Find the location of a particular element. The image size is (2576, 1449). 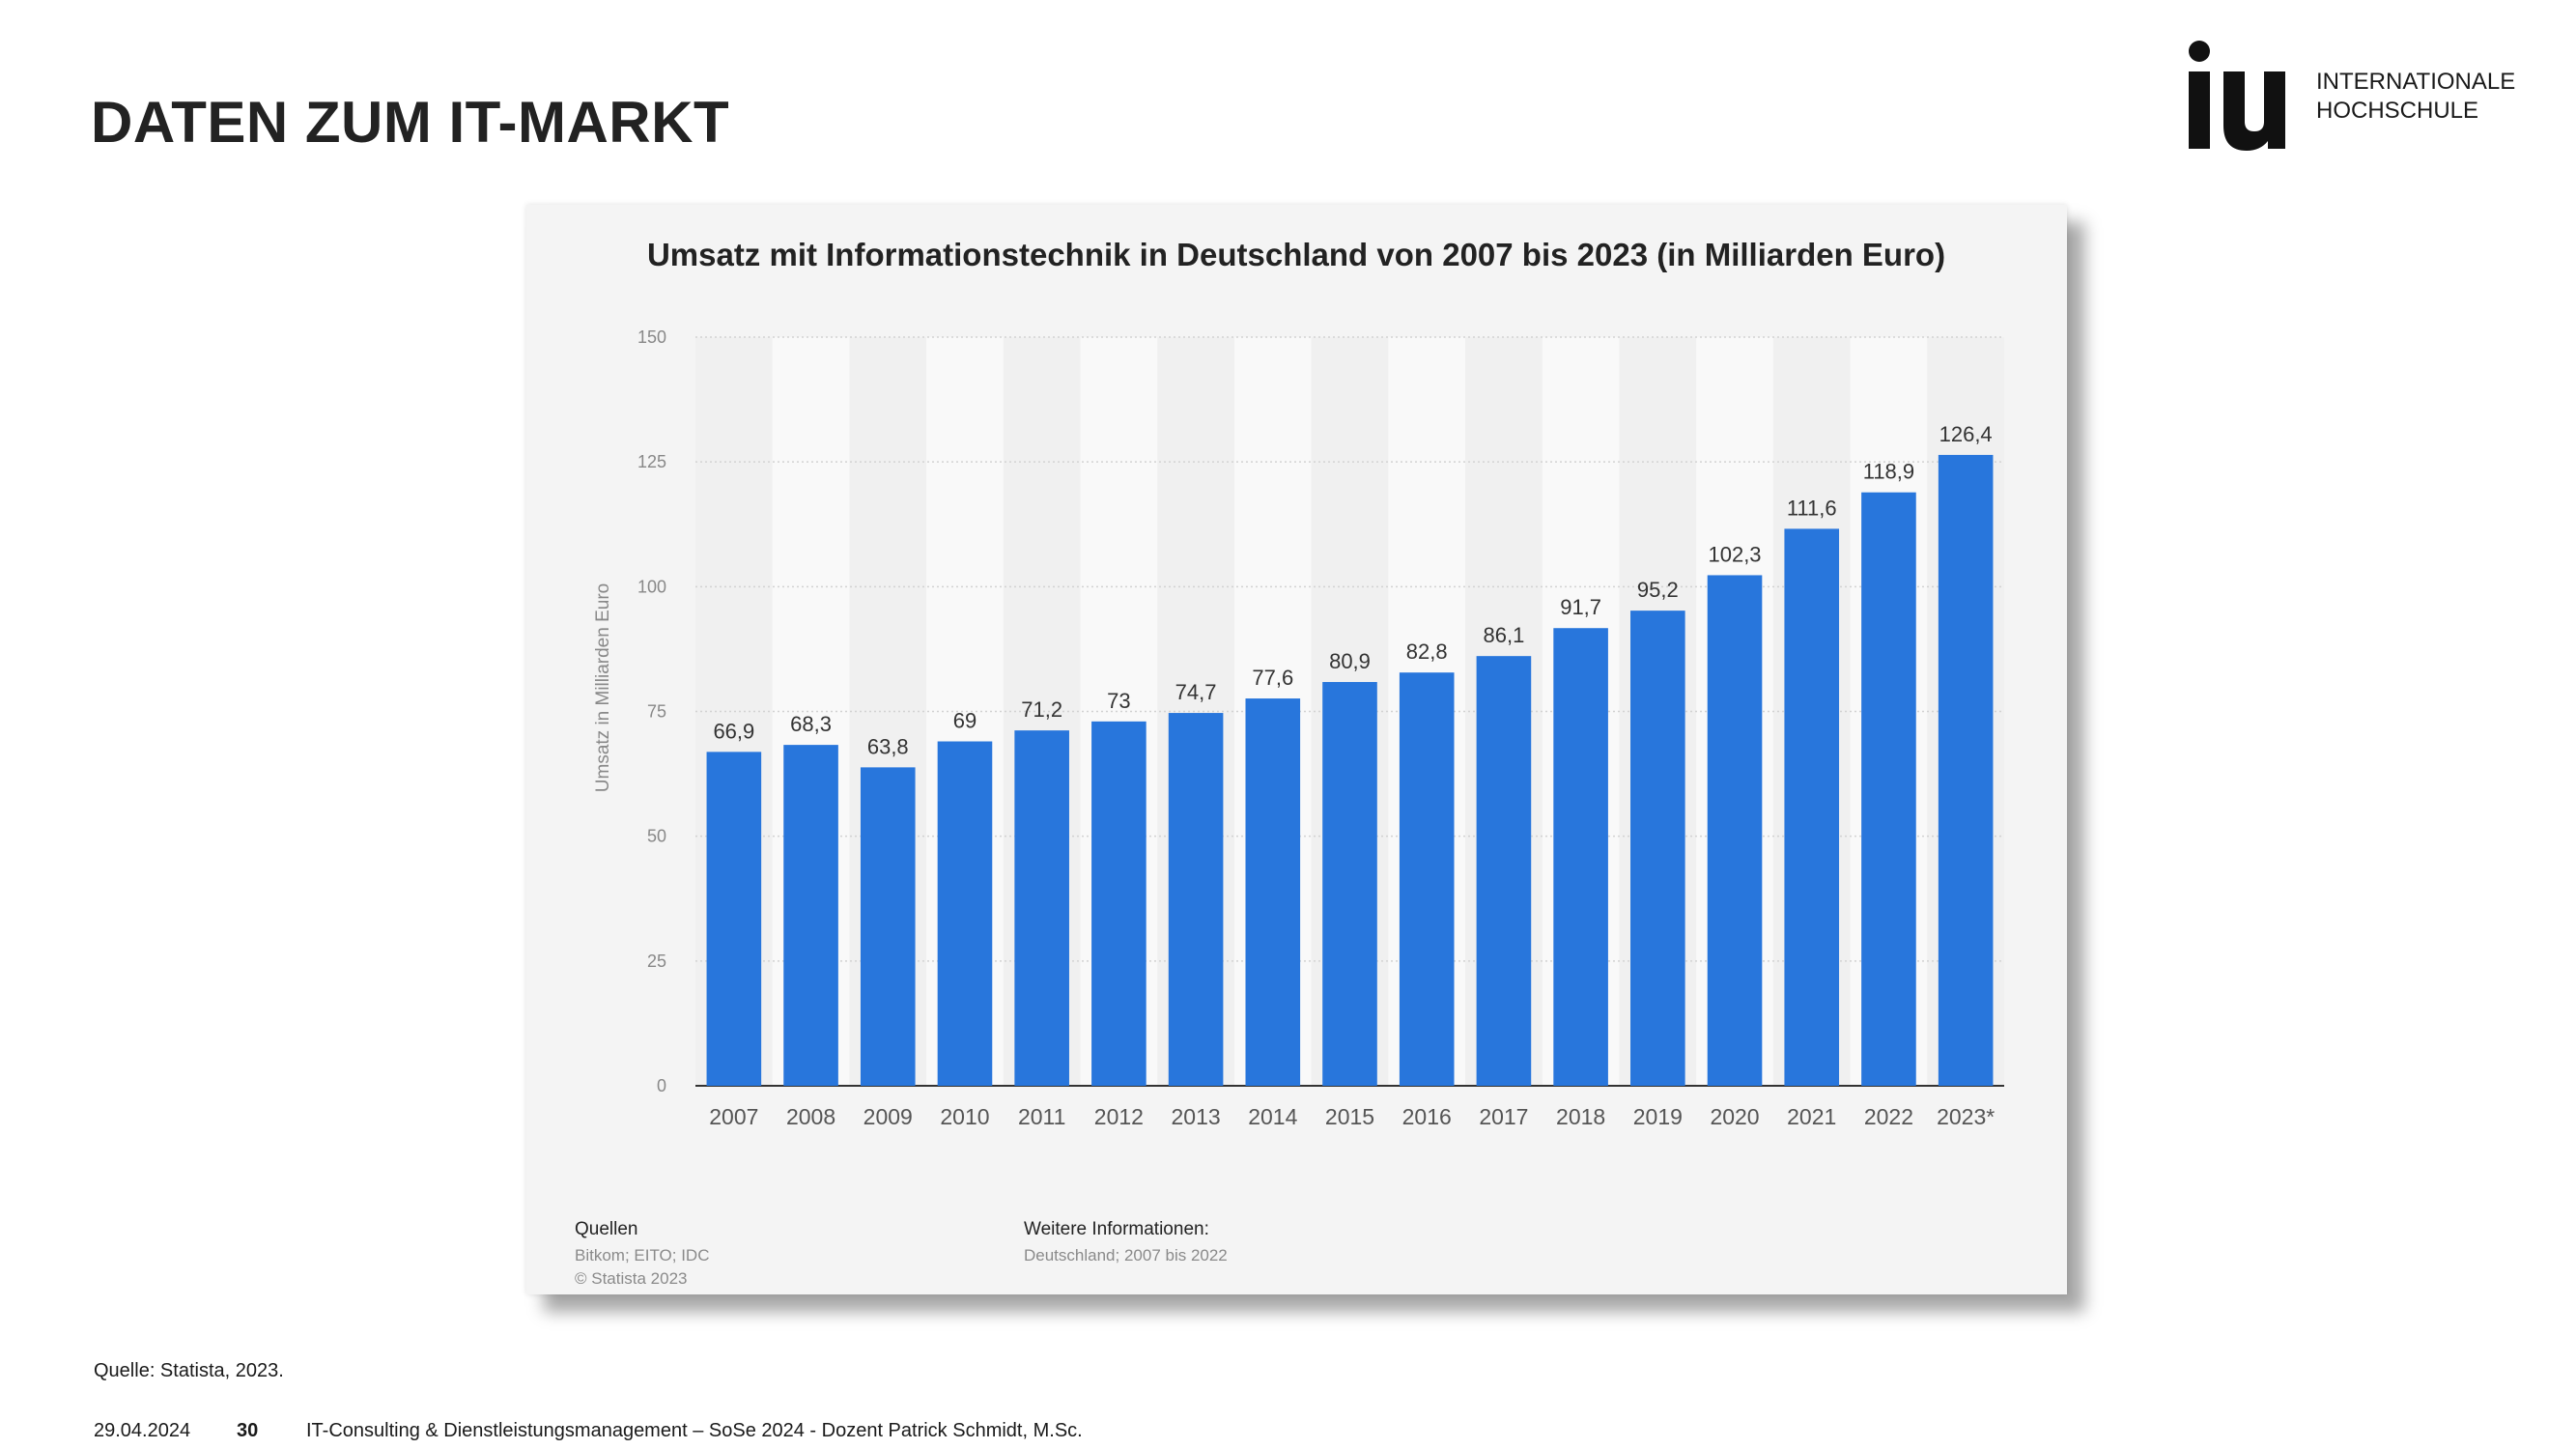

iu-logo: INTERNATIONALE HOCHSCHULE is located at coordinates (2348, 97).